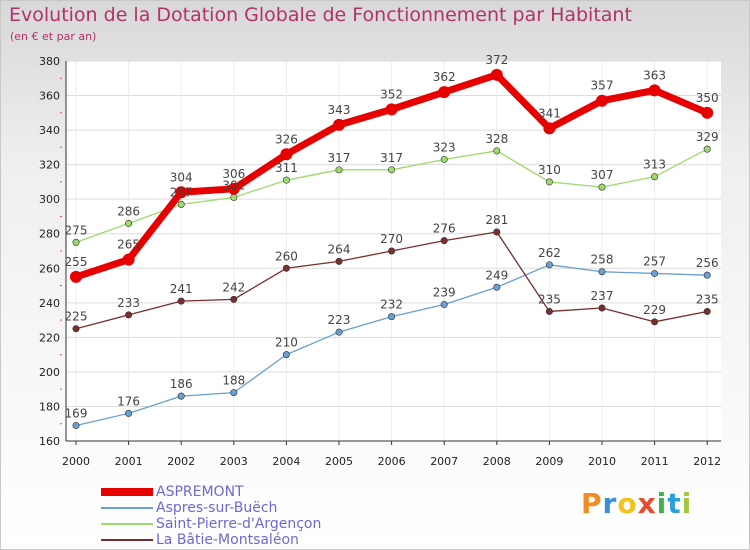  What do you see at coordinates (76, 230) in the screenshot?
I see `data-label: 275` at bounding box center [76, 230].